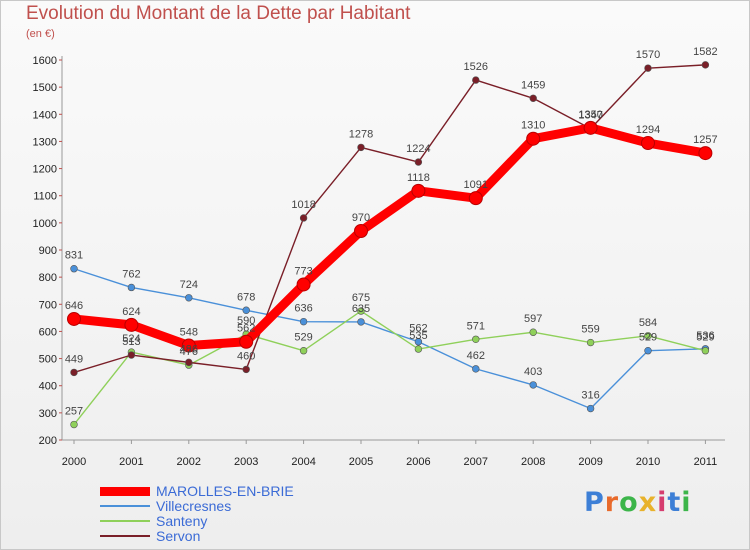 The image size is (750, 550). What do you see at coordinates (40, 34) in the screenshot?
I see `y-axis-unit-label: (en €)` at bounding box center [40, 34].